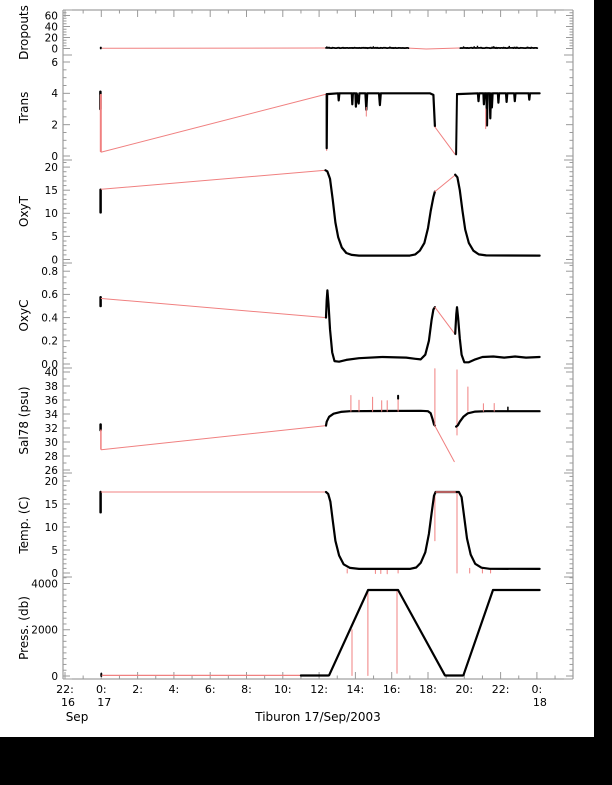 The height and width of the screenshot is (785, 612). I want to click on svg-text: 34, so click(52, 415).